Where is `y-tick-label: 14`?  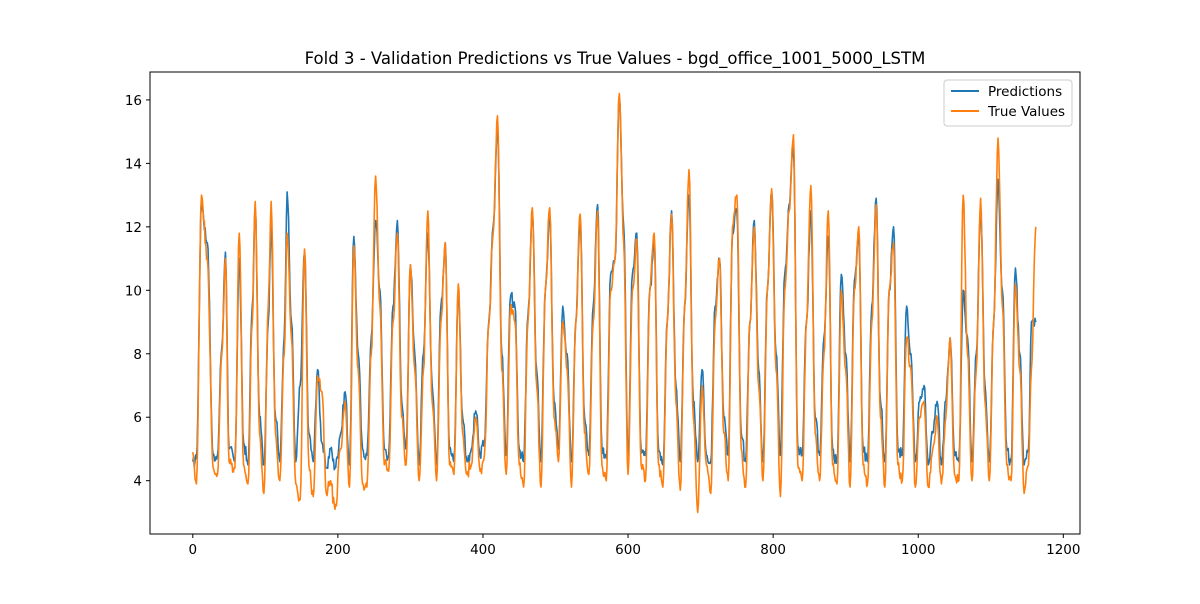
y-tick-label: 14 is located at coordinates (133, 164).